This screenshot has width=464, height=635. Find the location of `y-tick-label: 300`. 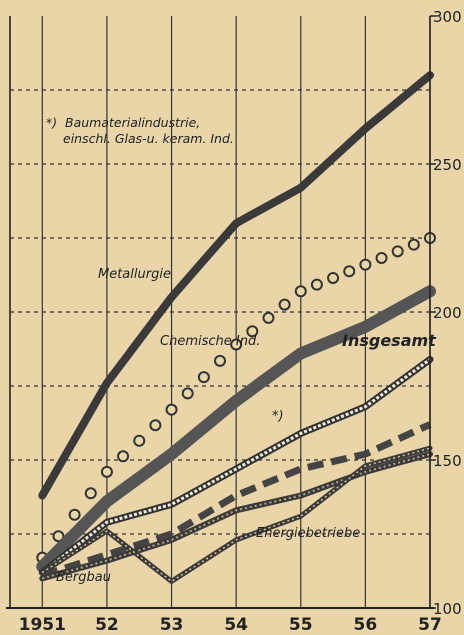

y-tick-label: 300 is located at coordinates (447, 17).